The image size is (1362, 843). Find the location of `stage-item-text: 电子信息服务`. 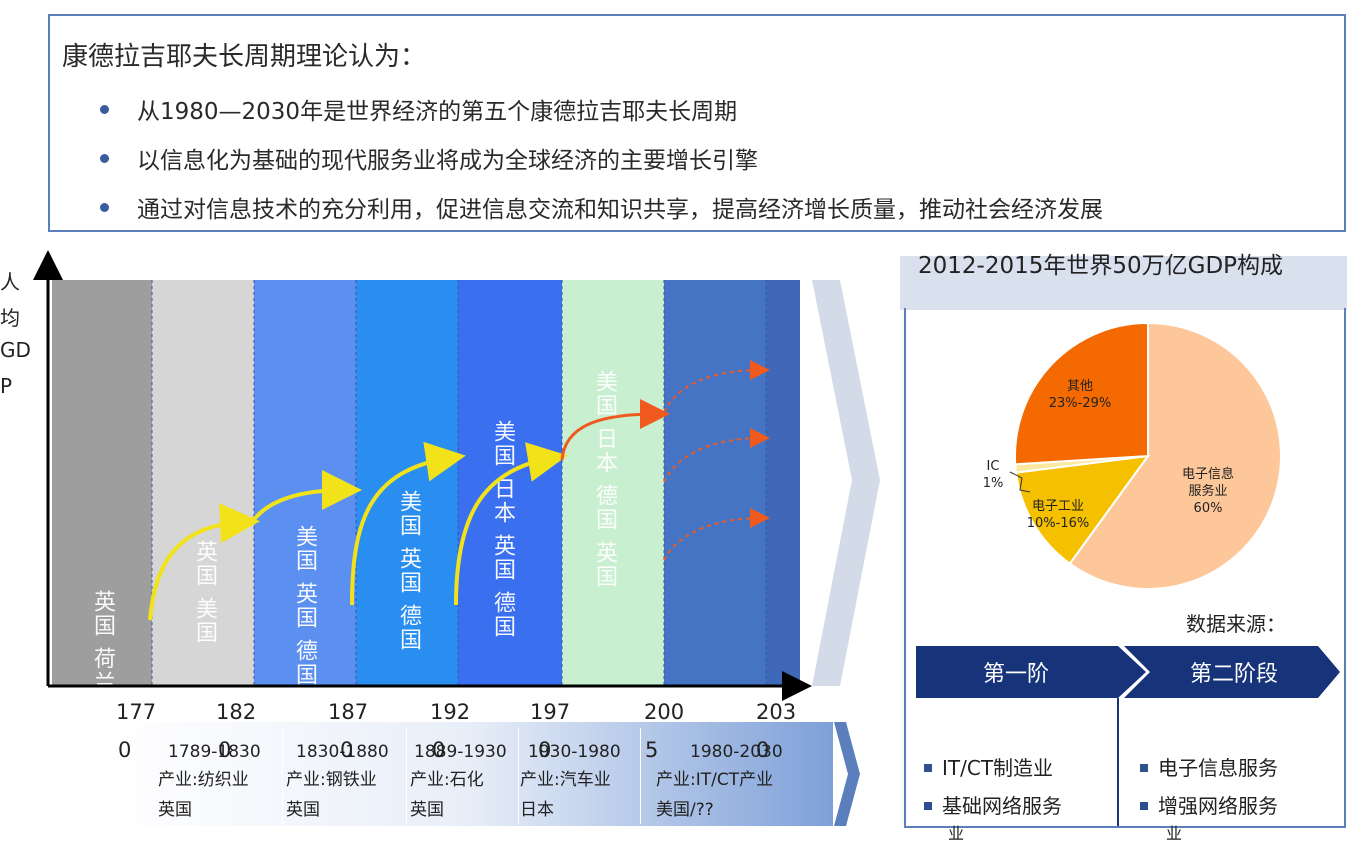

stage-item-text: 电子信息服务 is located at coordinates (1218, 768).